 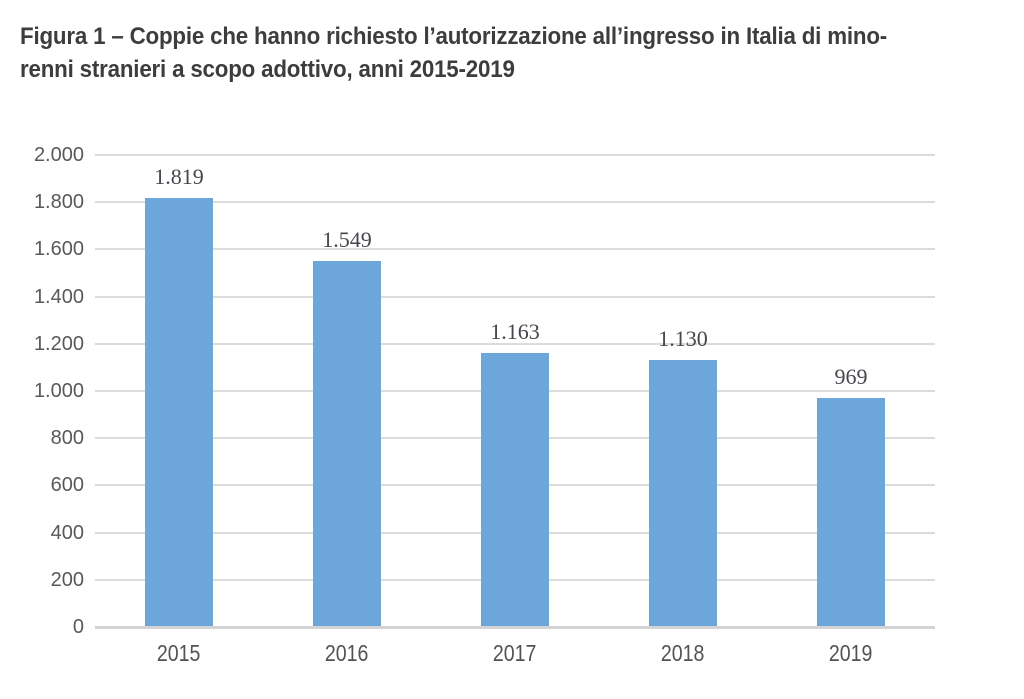 I want to click on x-axis-tick-label: 2015, so click(x=179, y=653).